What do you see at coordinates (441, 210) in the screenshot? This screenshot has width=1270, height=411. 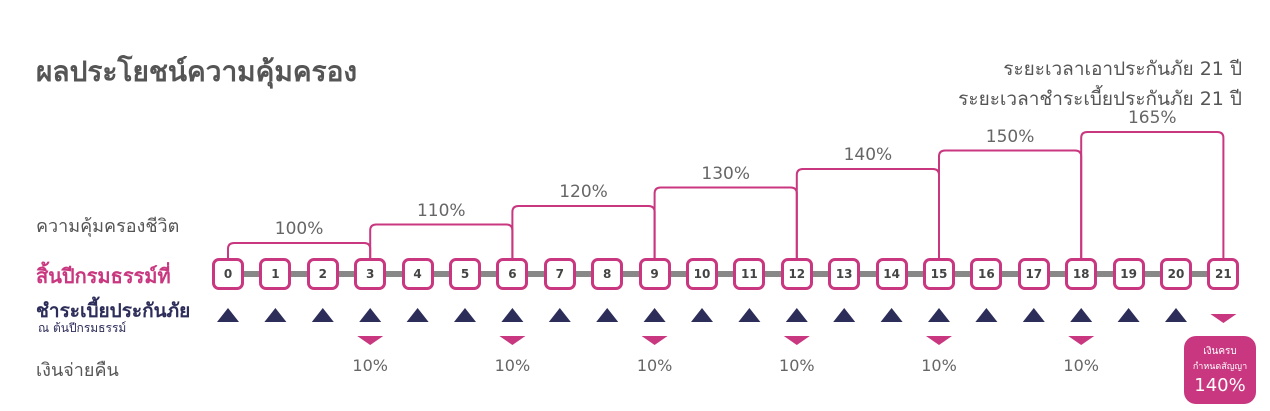 I see `coverage-step-label: 110%` at bounding box center [441, 210].